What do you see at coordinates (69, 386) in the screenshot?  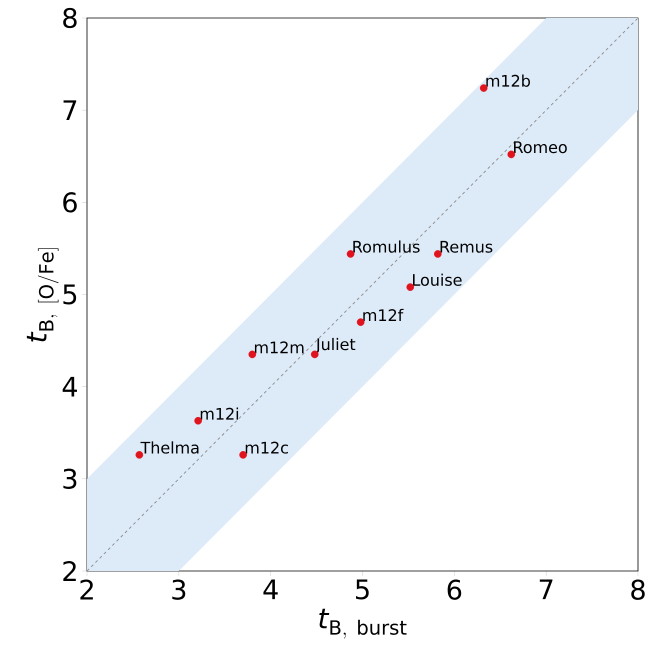 I see `y-tick-label: 4` at bounding box center [69, 386].